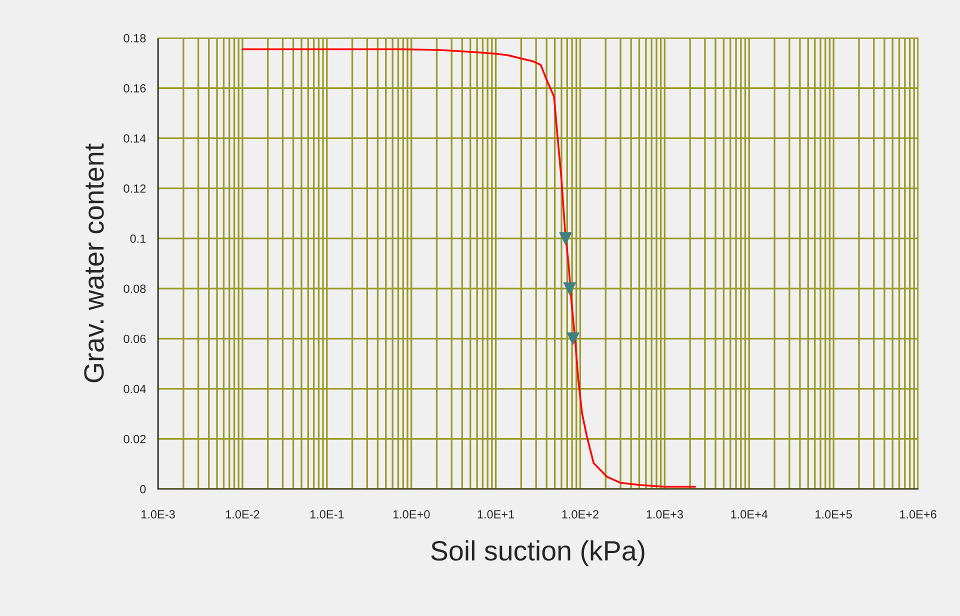  I want to click on y-tick-label: 0.04, so click(135, 389).